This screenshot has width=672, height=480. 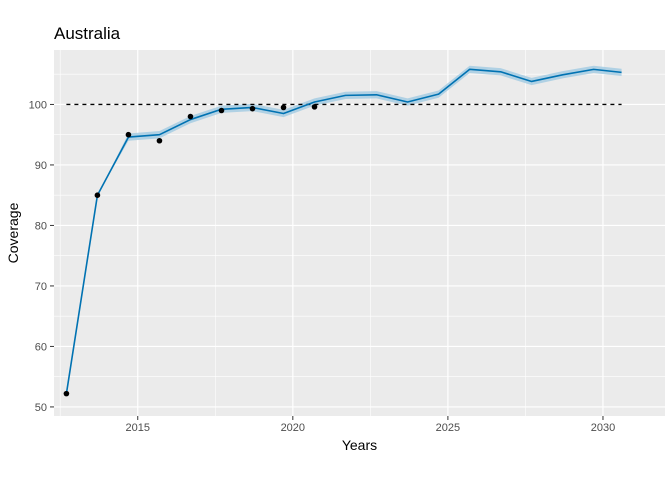 I want to click on y-tick-label: 50, so click(x=41, y=408).